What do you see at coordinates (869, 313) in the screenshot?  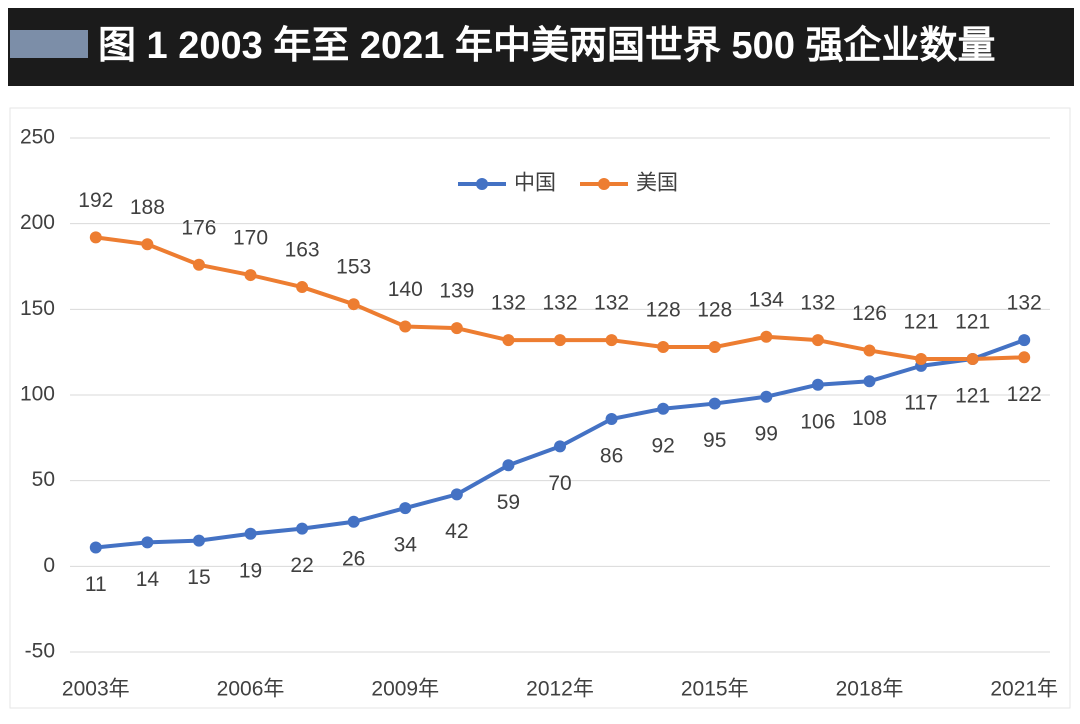 I see `value-label: 126` at bounding box center [869, 313].